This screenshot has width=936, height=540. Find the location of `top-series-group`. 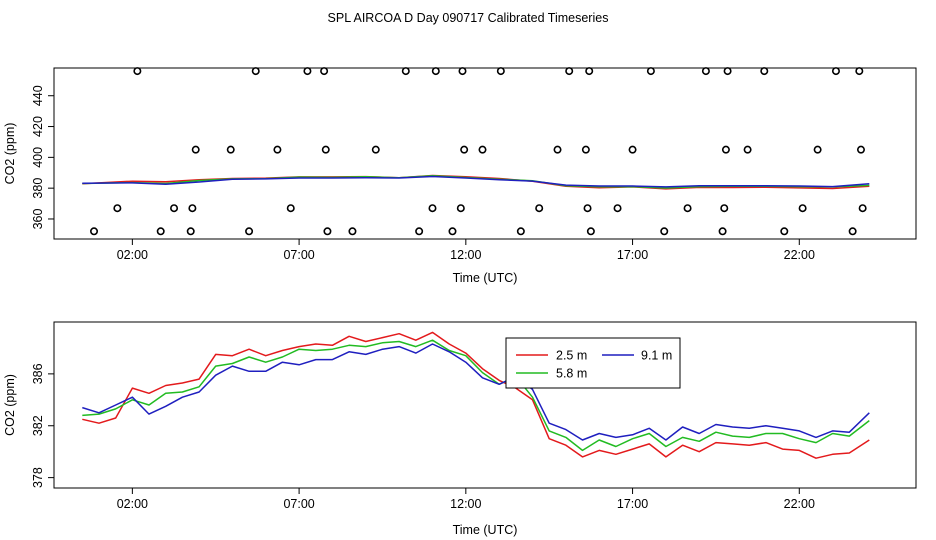

top-series-group is located at coordinates (476, 182).